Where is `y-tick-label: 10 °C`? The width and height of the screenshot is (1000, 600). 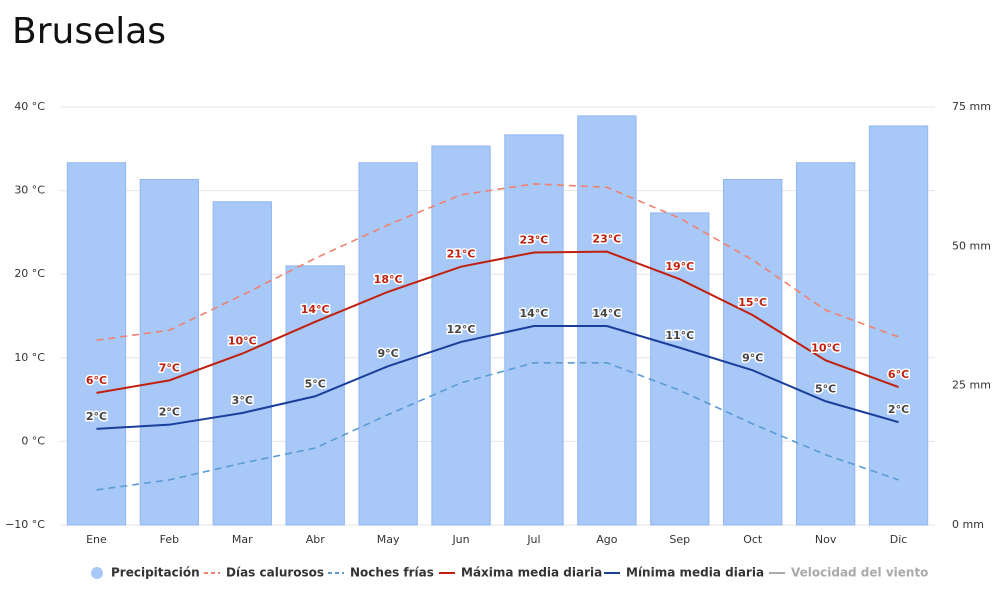
y-tick-label: 10 °C is located at coordinates (29, 357).